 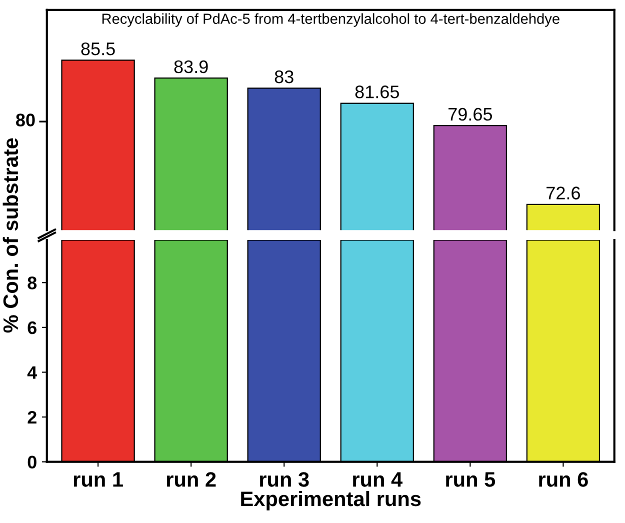 What do you see at coordinates (563, 479) in the screenshot?
I see `x-tick-label: run 6` at bounding box center [563, 479].